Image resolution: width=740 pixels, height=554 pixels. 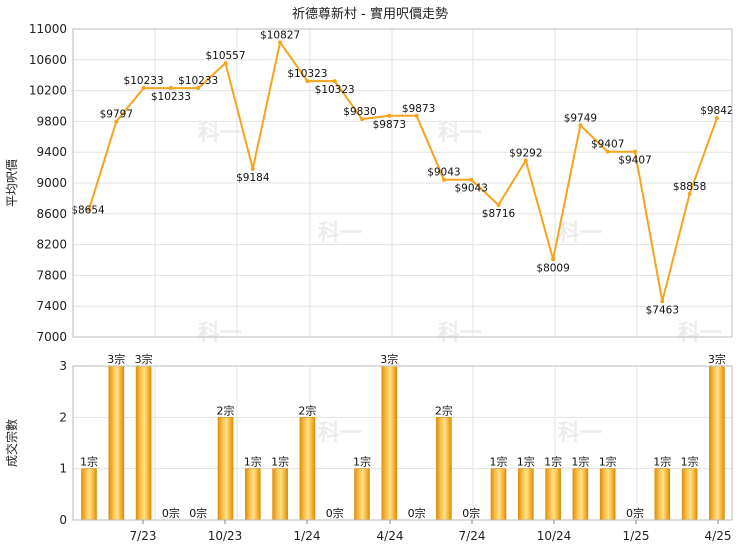 What do you see at coordinates (63, 366) in the screenshot?
I see `volume-y-tick-label: 3` at bounding box center [63, 366].